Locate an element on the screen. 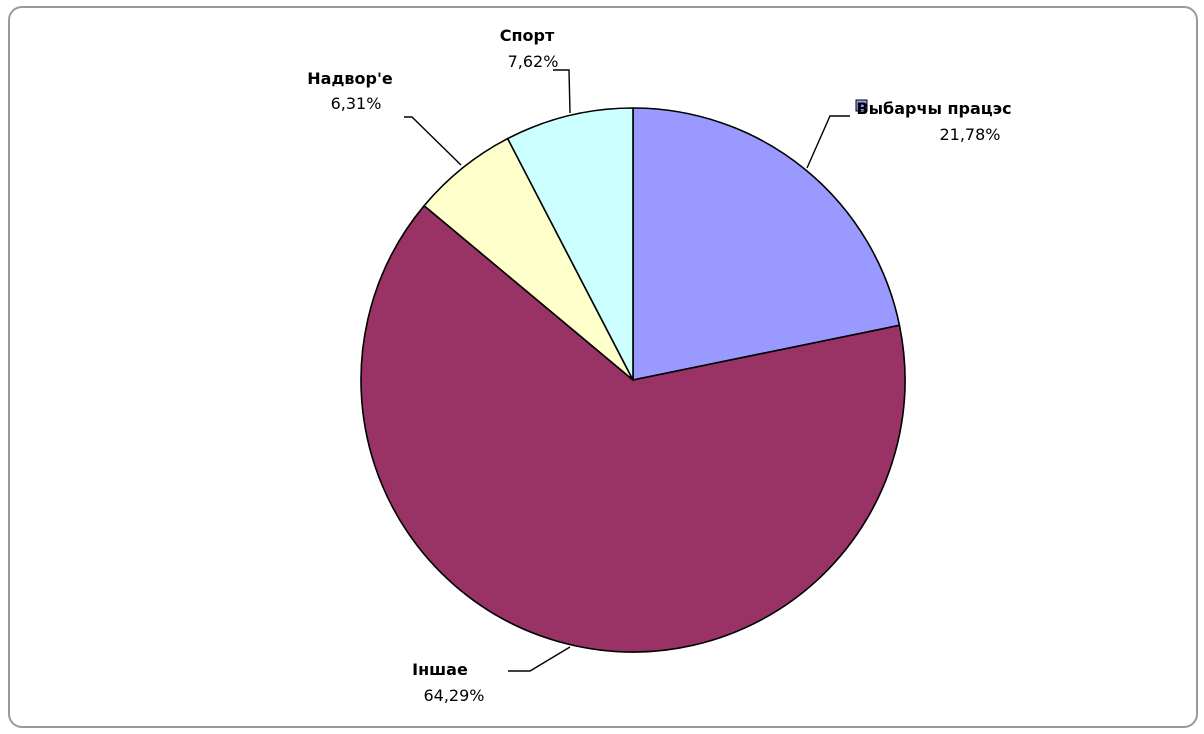 The width and height of the screenshot is (1204, 734). slice-value-label-3: 6,31% is located at coordinates (356, 103).